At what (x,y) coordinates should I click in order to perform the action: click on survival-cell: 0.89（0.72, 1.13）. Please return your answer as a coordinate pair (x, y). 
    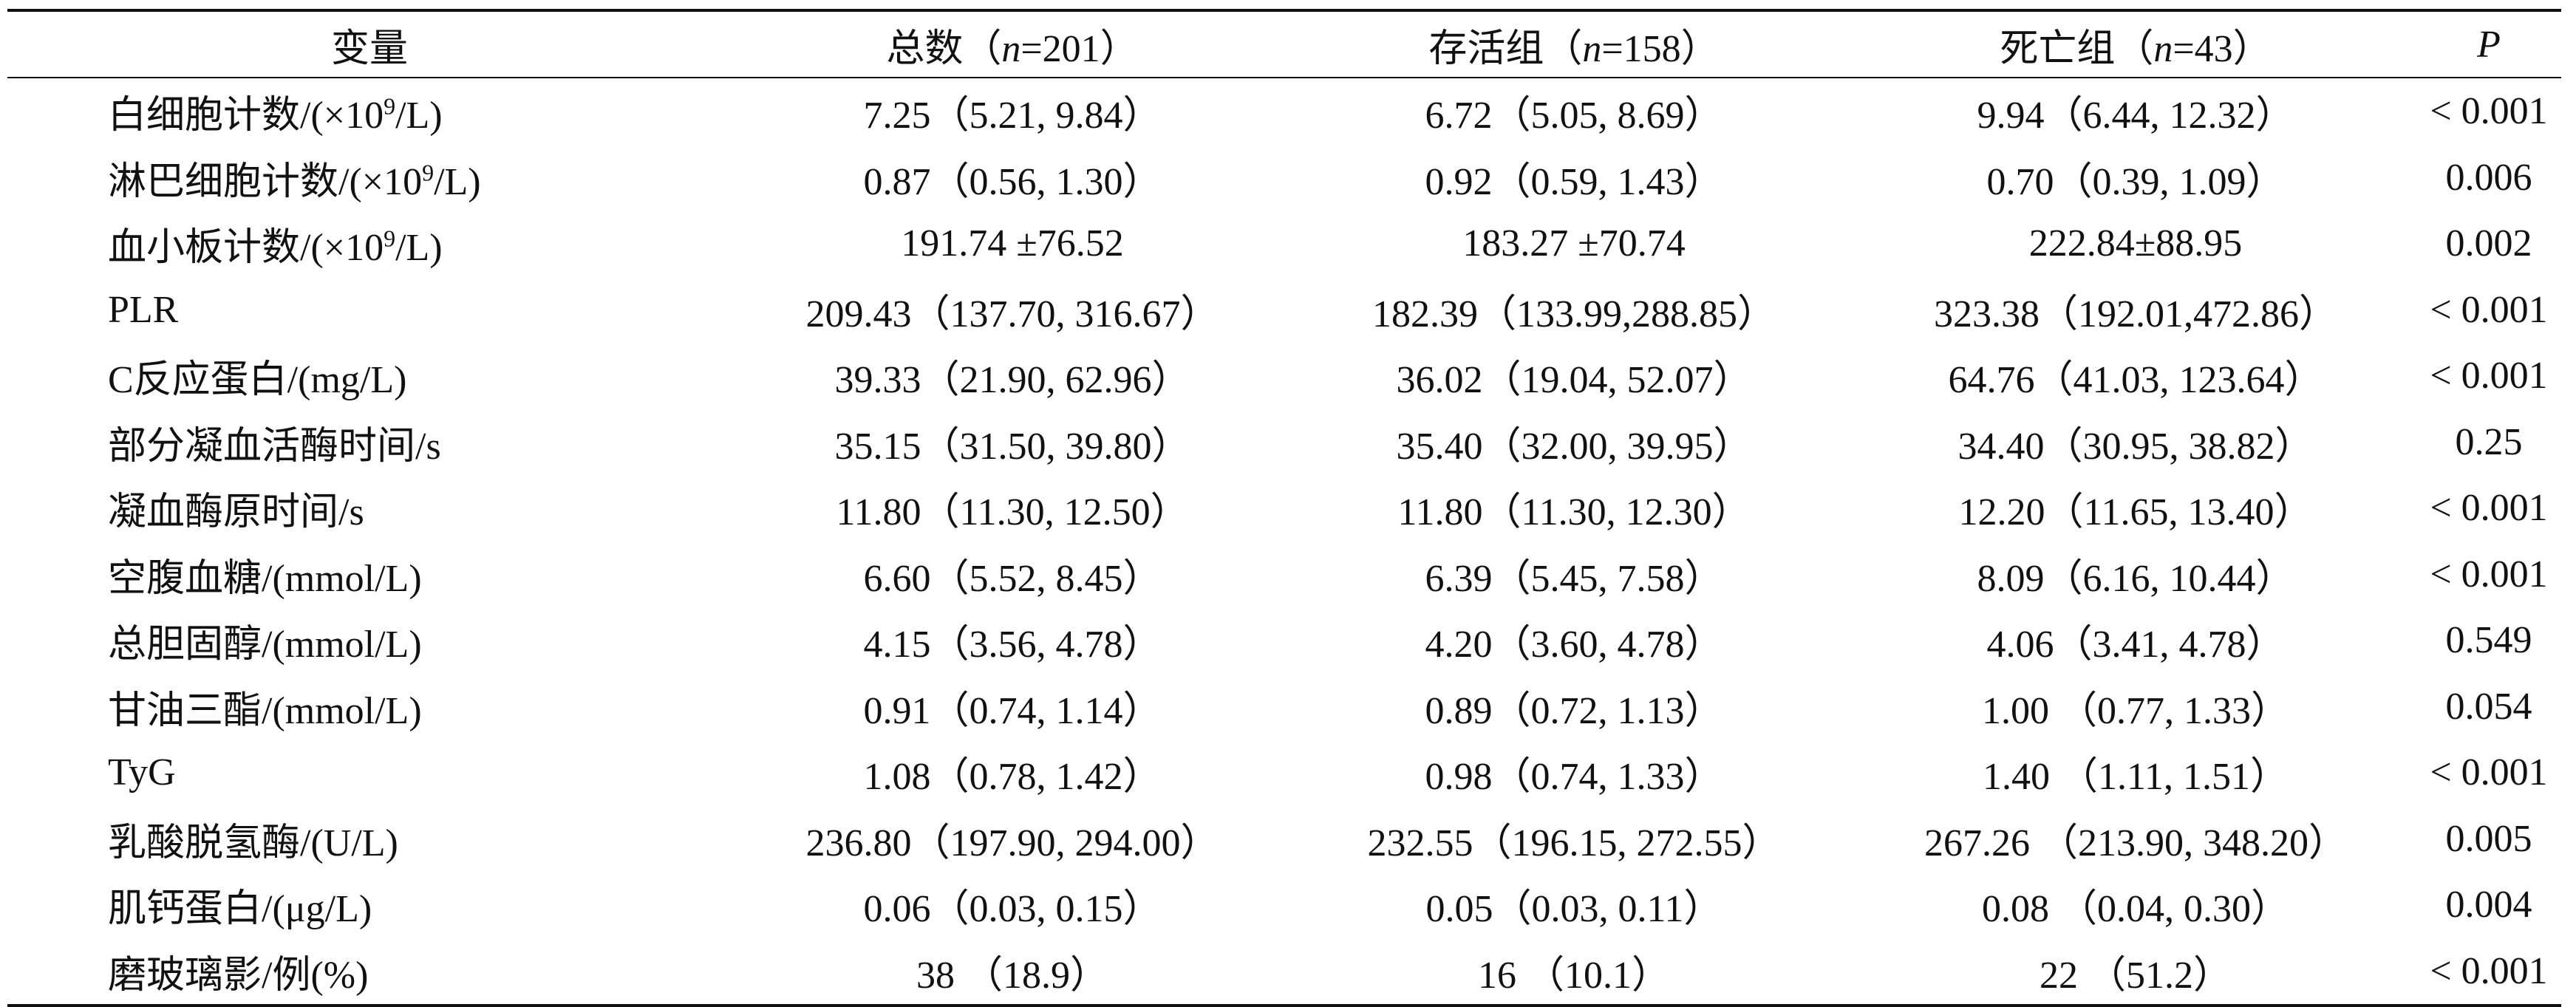
    Looking at the image, I should click on (1574, 710).